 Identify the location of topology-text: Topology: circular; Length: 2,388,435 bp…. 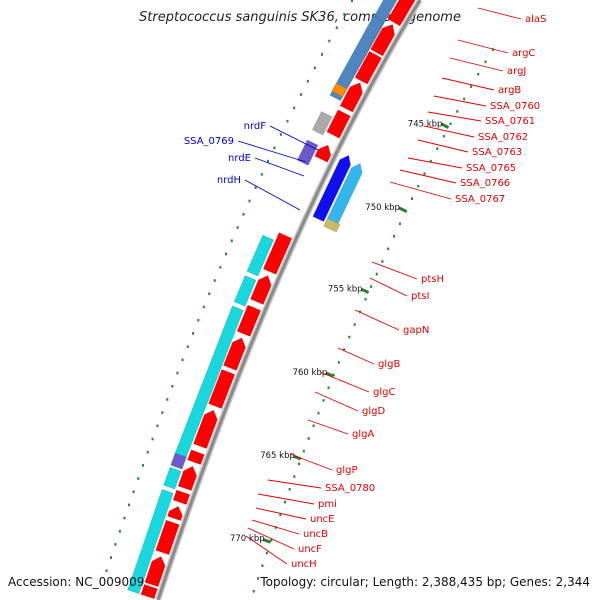
(425, 582).